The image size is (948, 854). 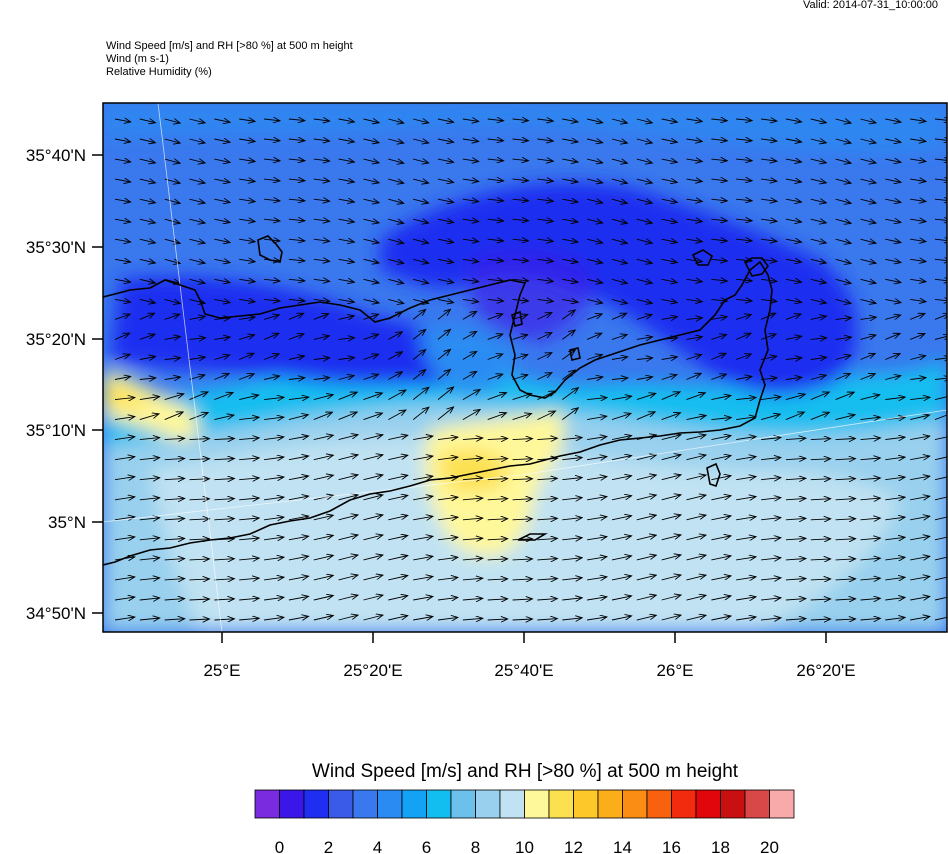 I want to click on lat-label-2: 35°30'N, so click(x=56, y=247).